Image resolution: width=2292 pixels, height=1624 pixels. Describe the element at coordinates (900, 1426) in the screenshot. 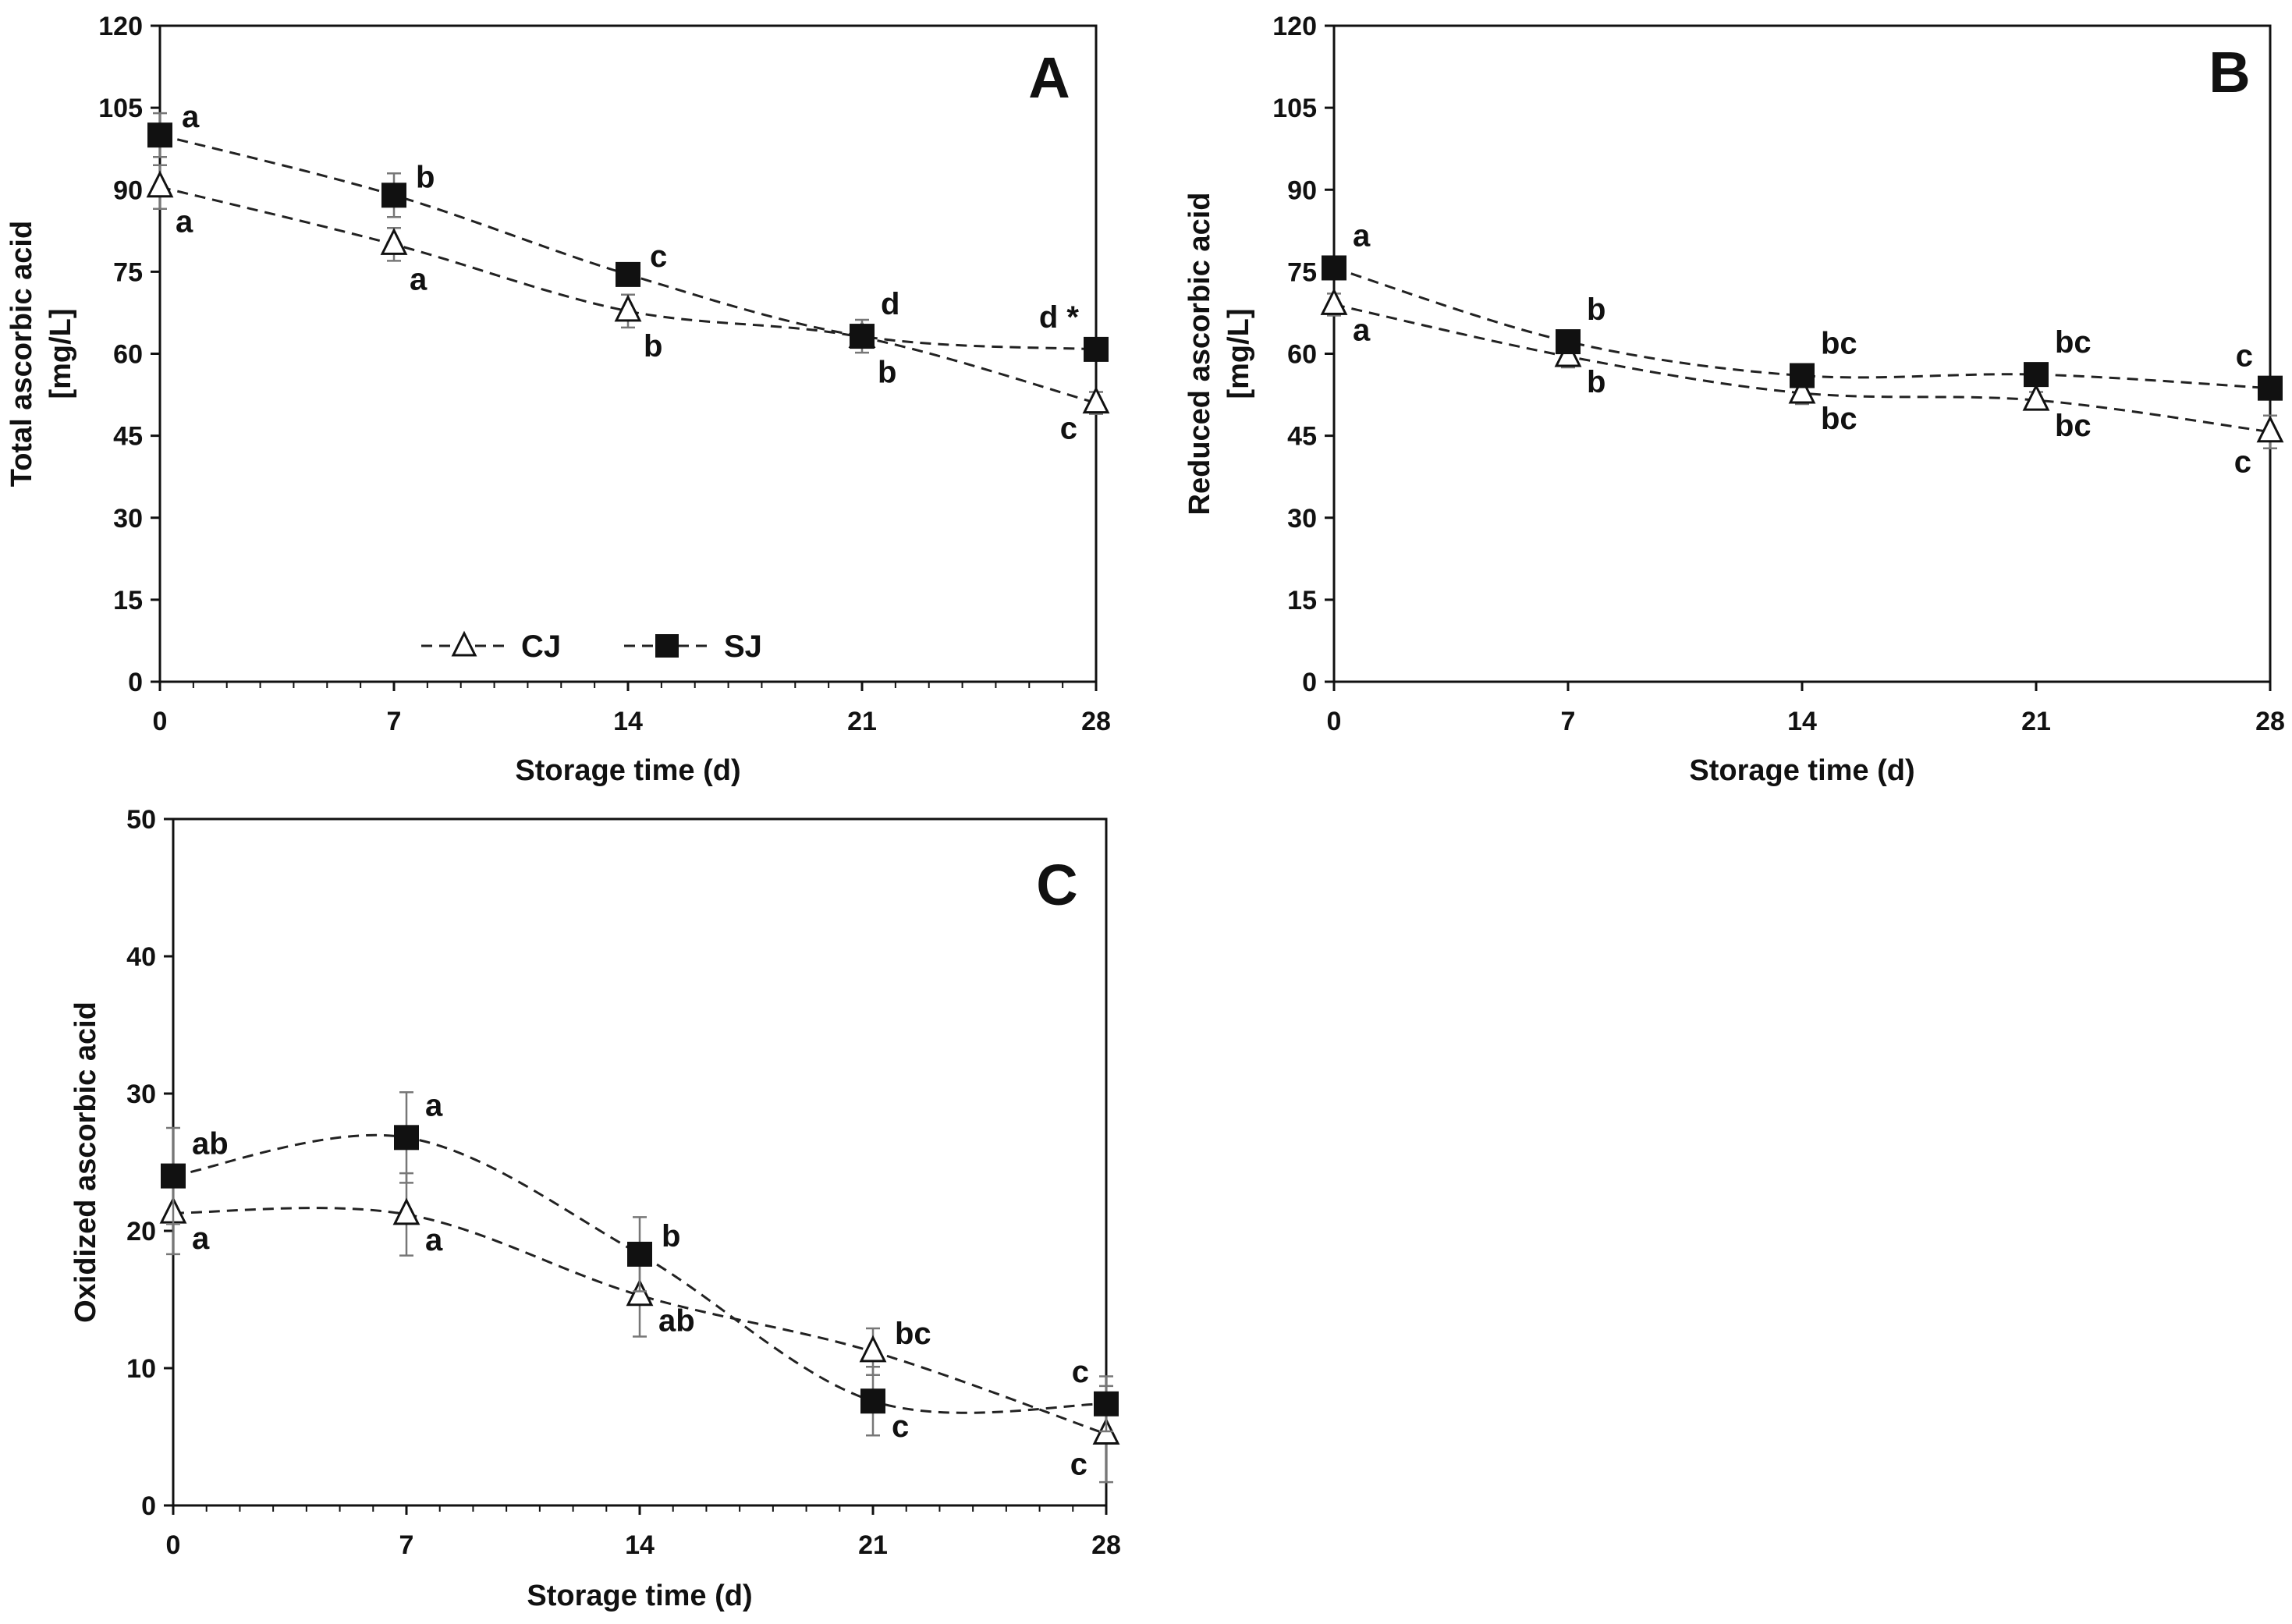

I see `significance-label-sj: c` at that location.